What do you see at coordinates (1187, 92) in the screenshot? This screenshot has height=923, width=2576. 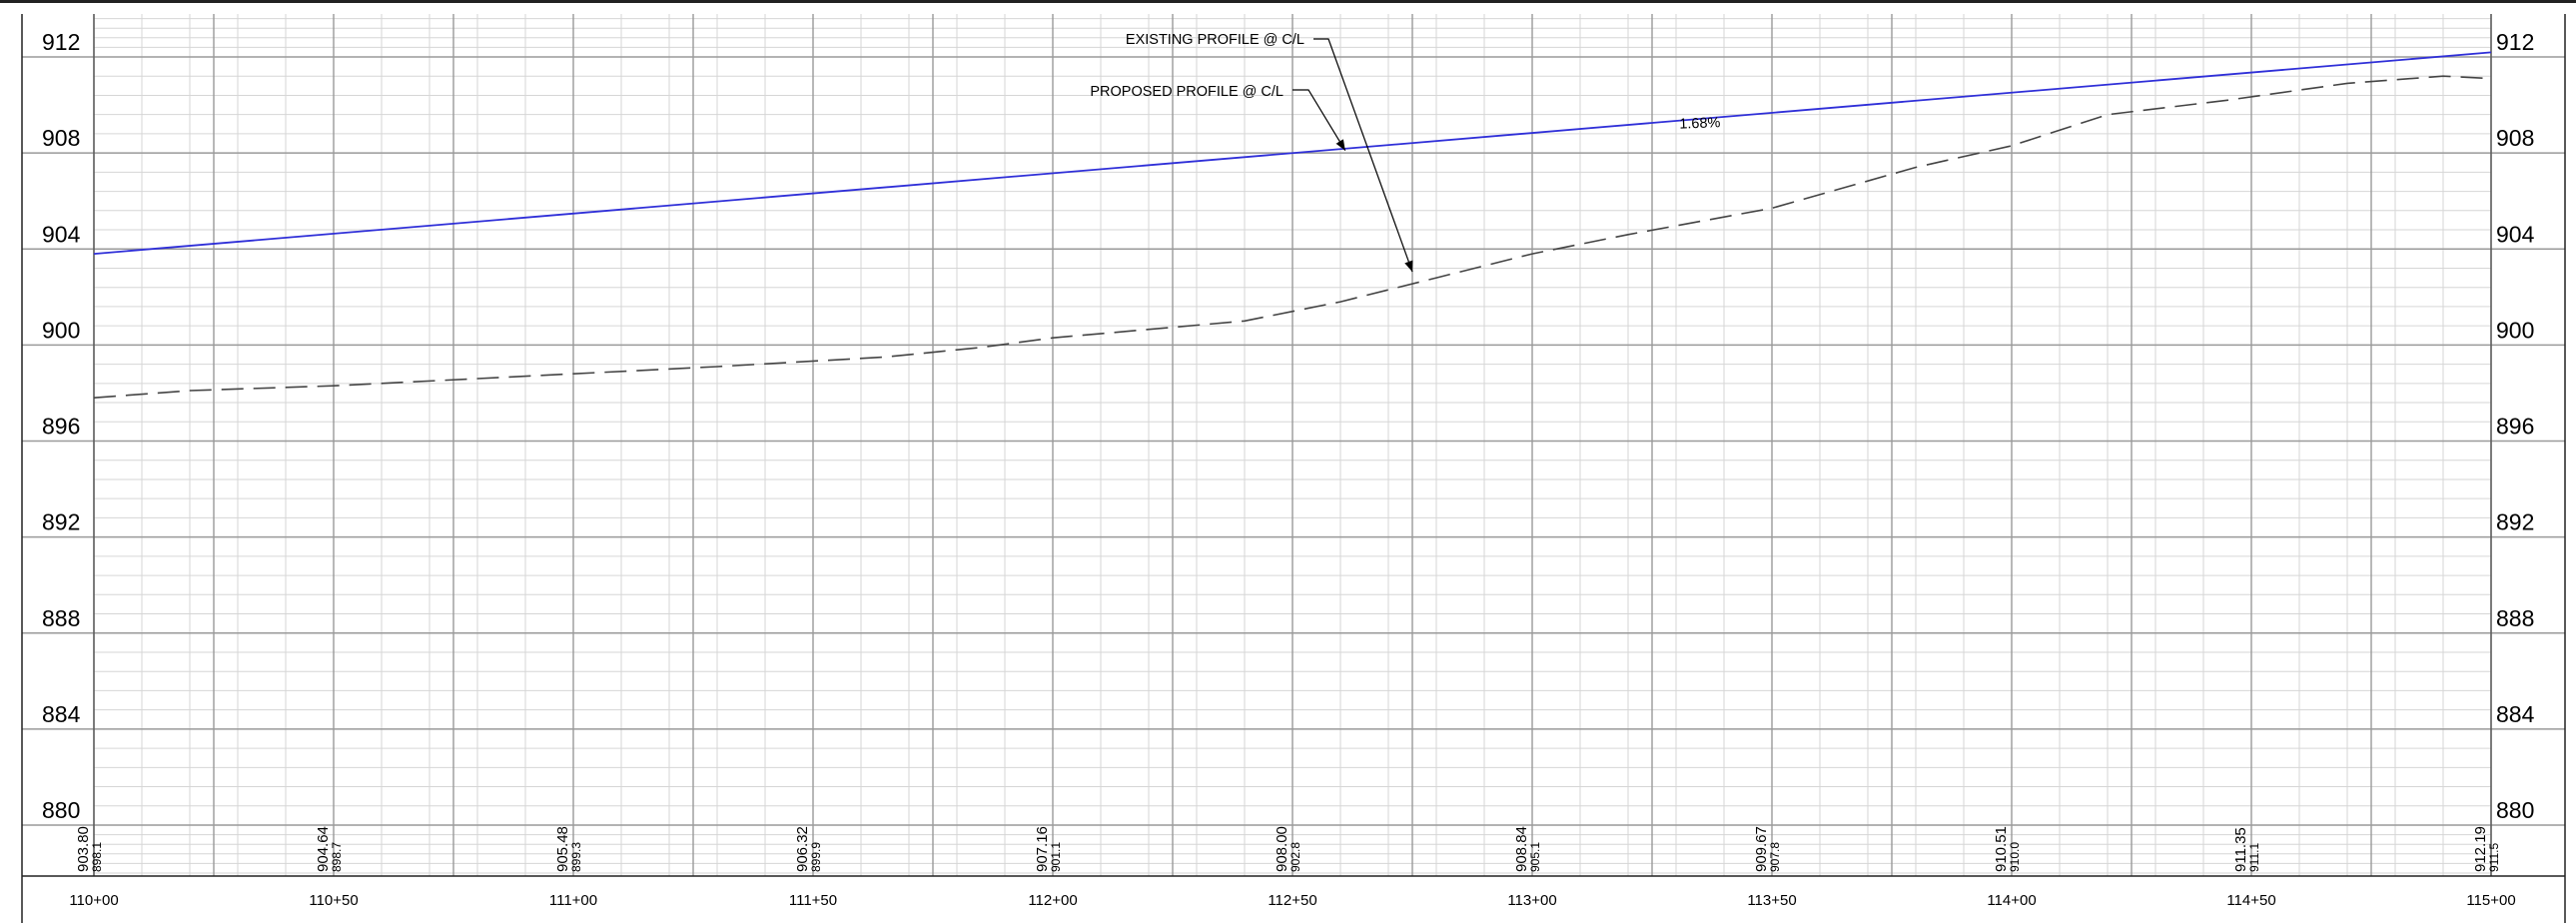 I see `proposed-profile-callout: PROPOSED PROFILE @ C/L` at bounding box center [1187, 92].